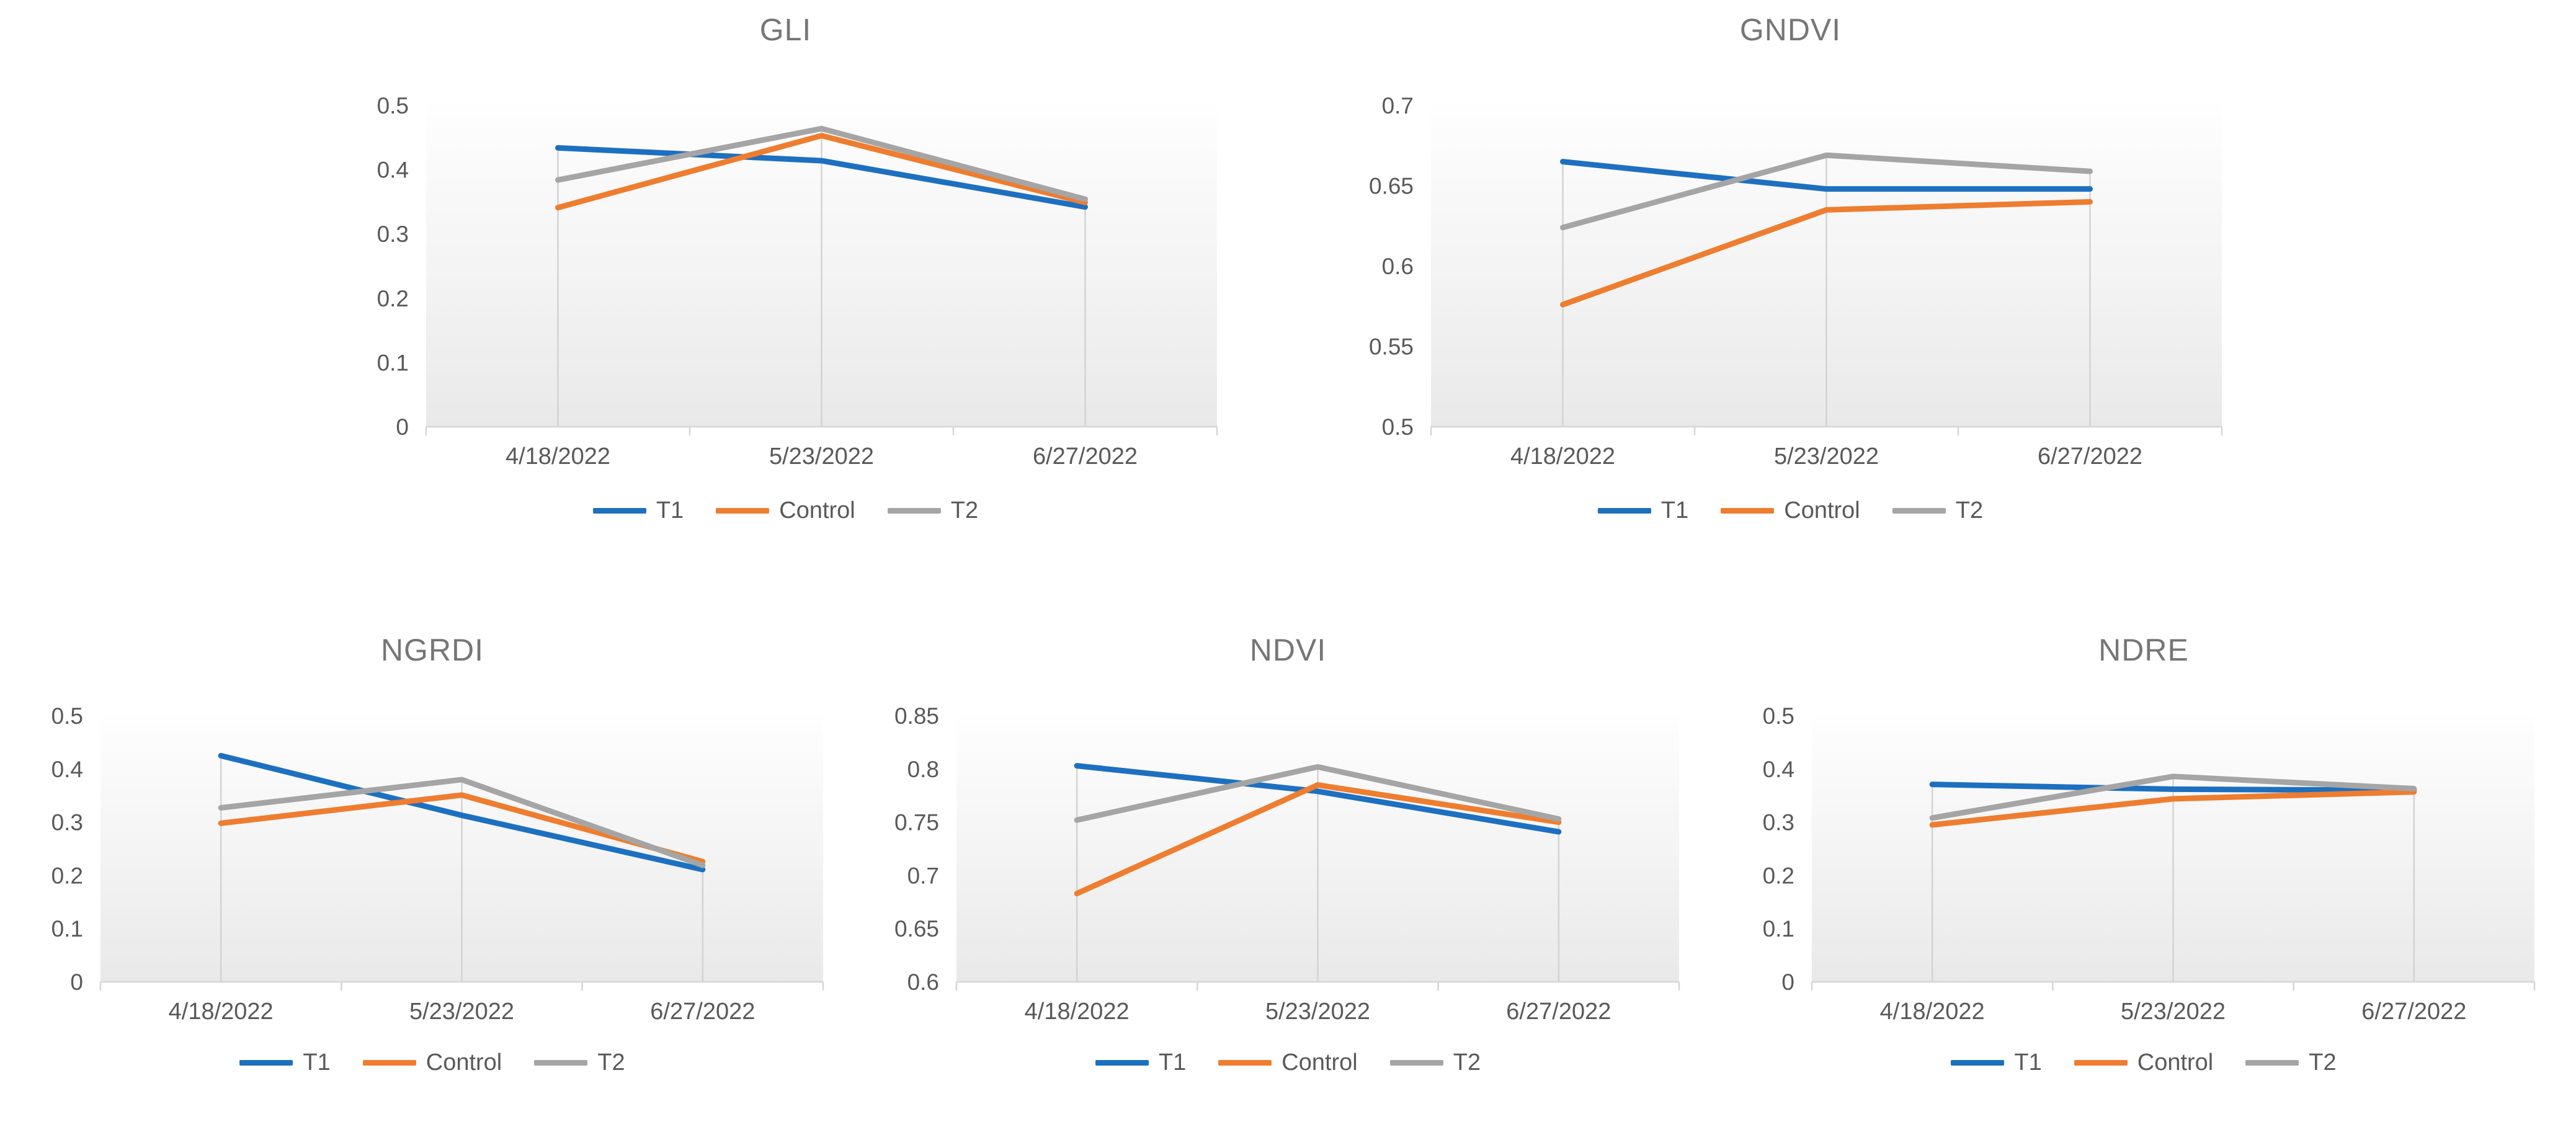 The height and width of the screenshot is (1127, 2576). I want to click on y-tick-label: 0.55, so click(1390, 347).